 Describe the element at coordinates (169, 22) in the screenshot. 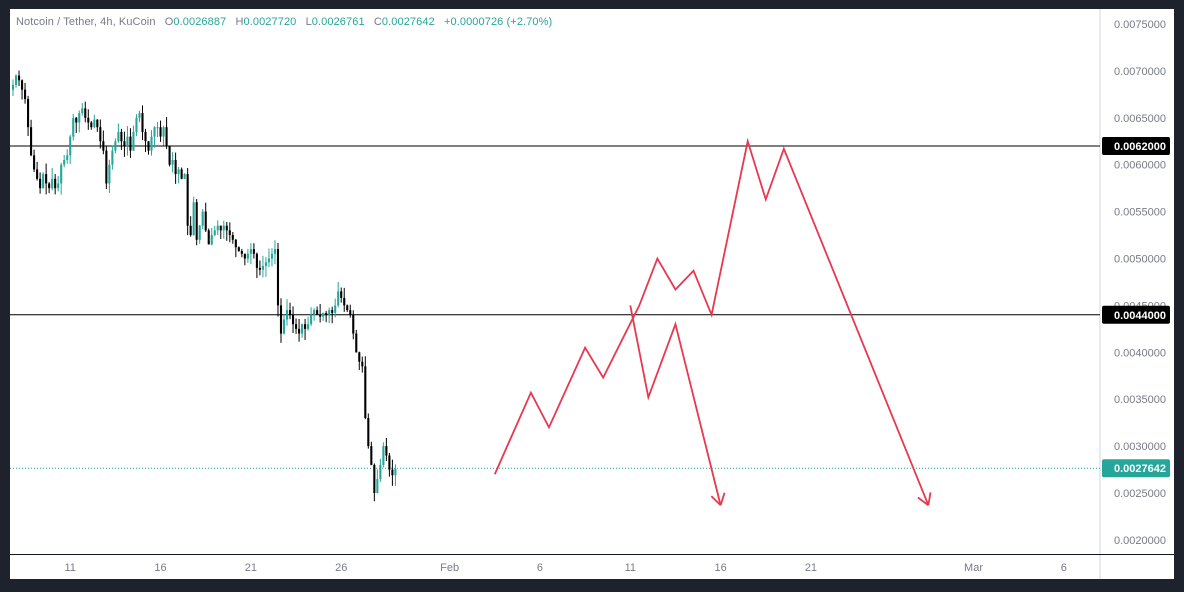

I see `open-label: O` at that location.